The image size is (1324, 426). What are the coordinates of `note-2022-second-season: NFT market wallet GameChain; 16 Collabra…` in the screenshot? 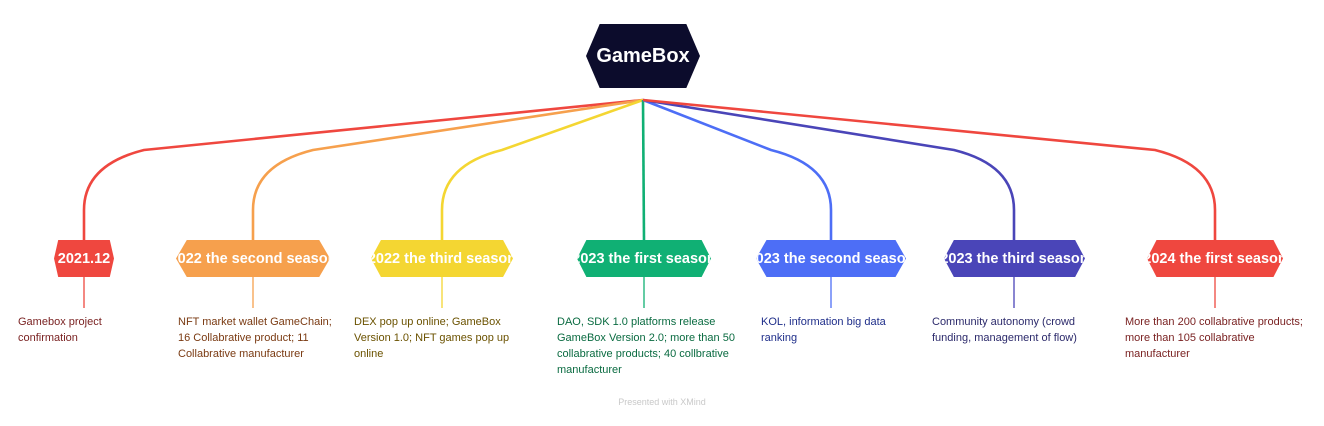 It's located at (255, 338).